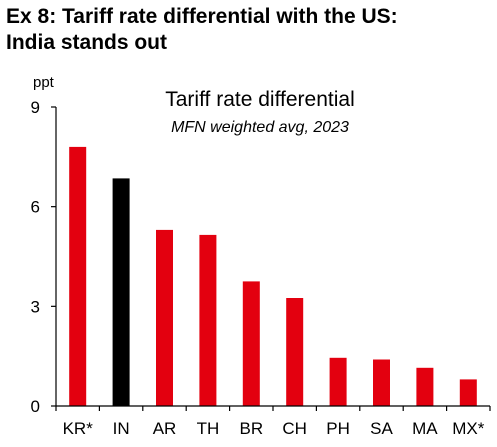 Image resolution: width=497 pixels, height=447 pixels. Describe the element at coordinates (425, 428) in the screenshot. I see `x-tick-label: MA` at that location.